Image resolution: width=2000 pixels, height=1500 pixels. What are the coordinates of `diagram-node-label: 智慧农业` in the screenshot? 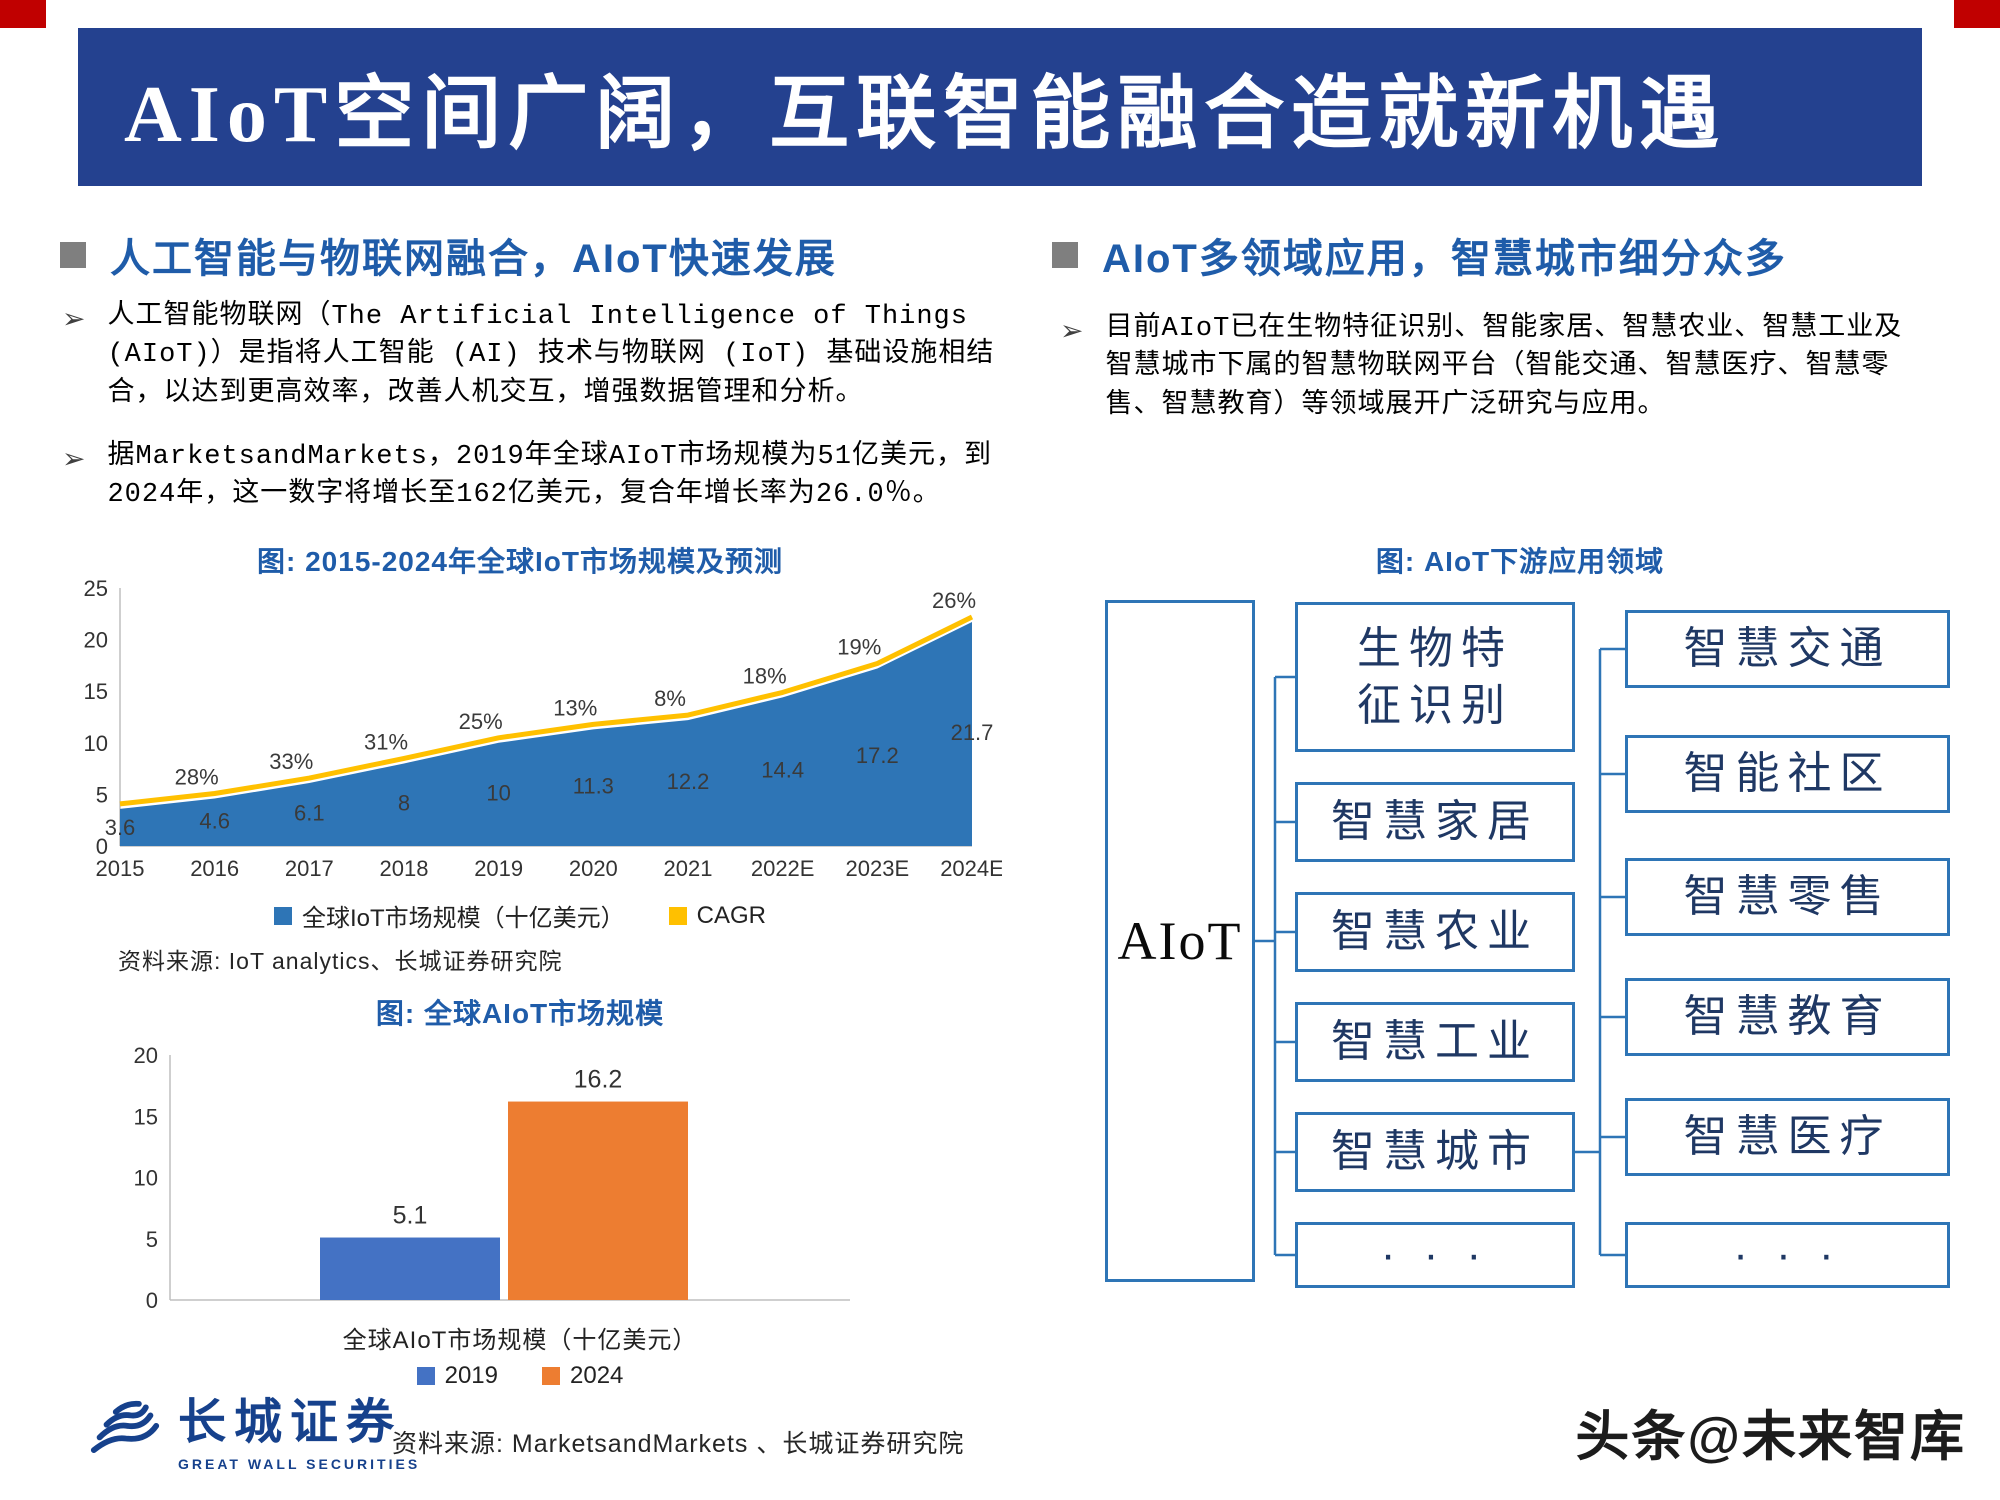 It's located at (1435, 932).